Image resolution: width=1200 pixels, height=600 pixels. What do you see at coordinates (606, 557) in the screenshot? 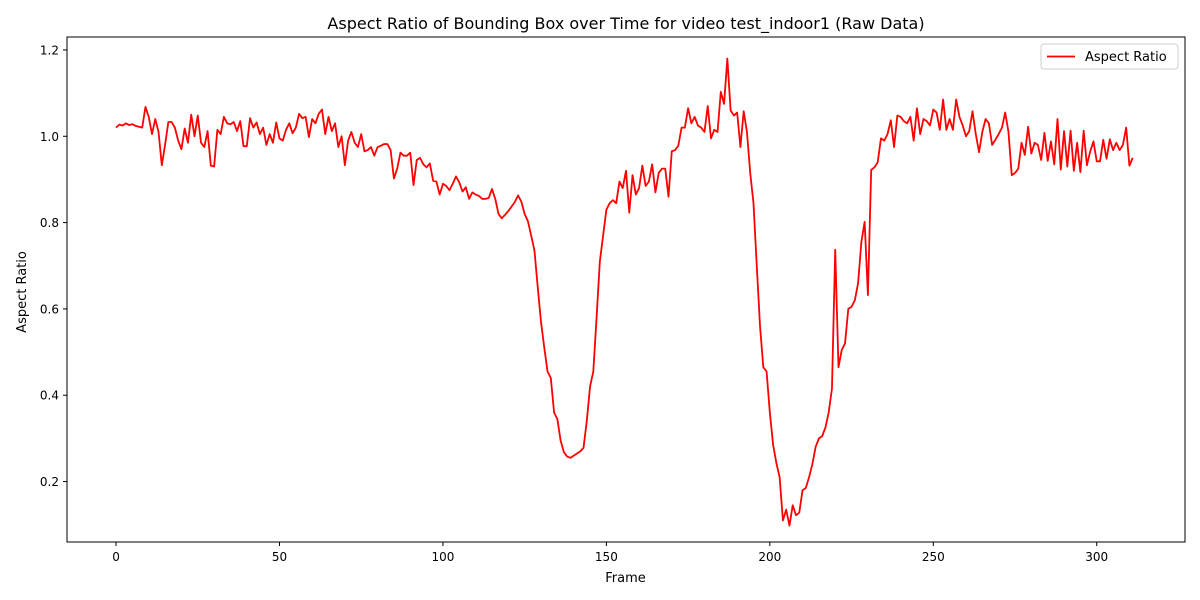
I see `x-tick-label: 150` at bounding box center [606, 557].